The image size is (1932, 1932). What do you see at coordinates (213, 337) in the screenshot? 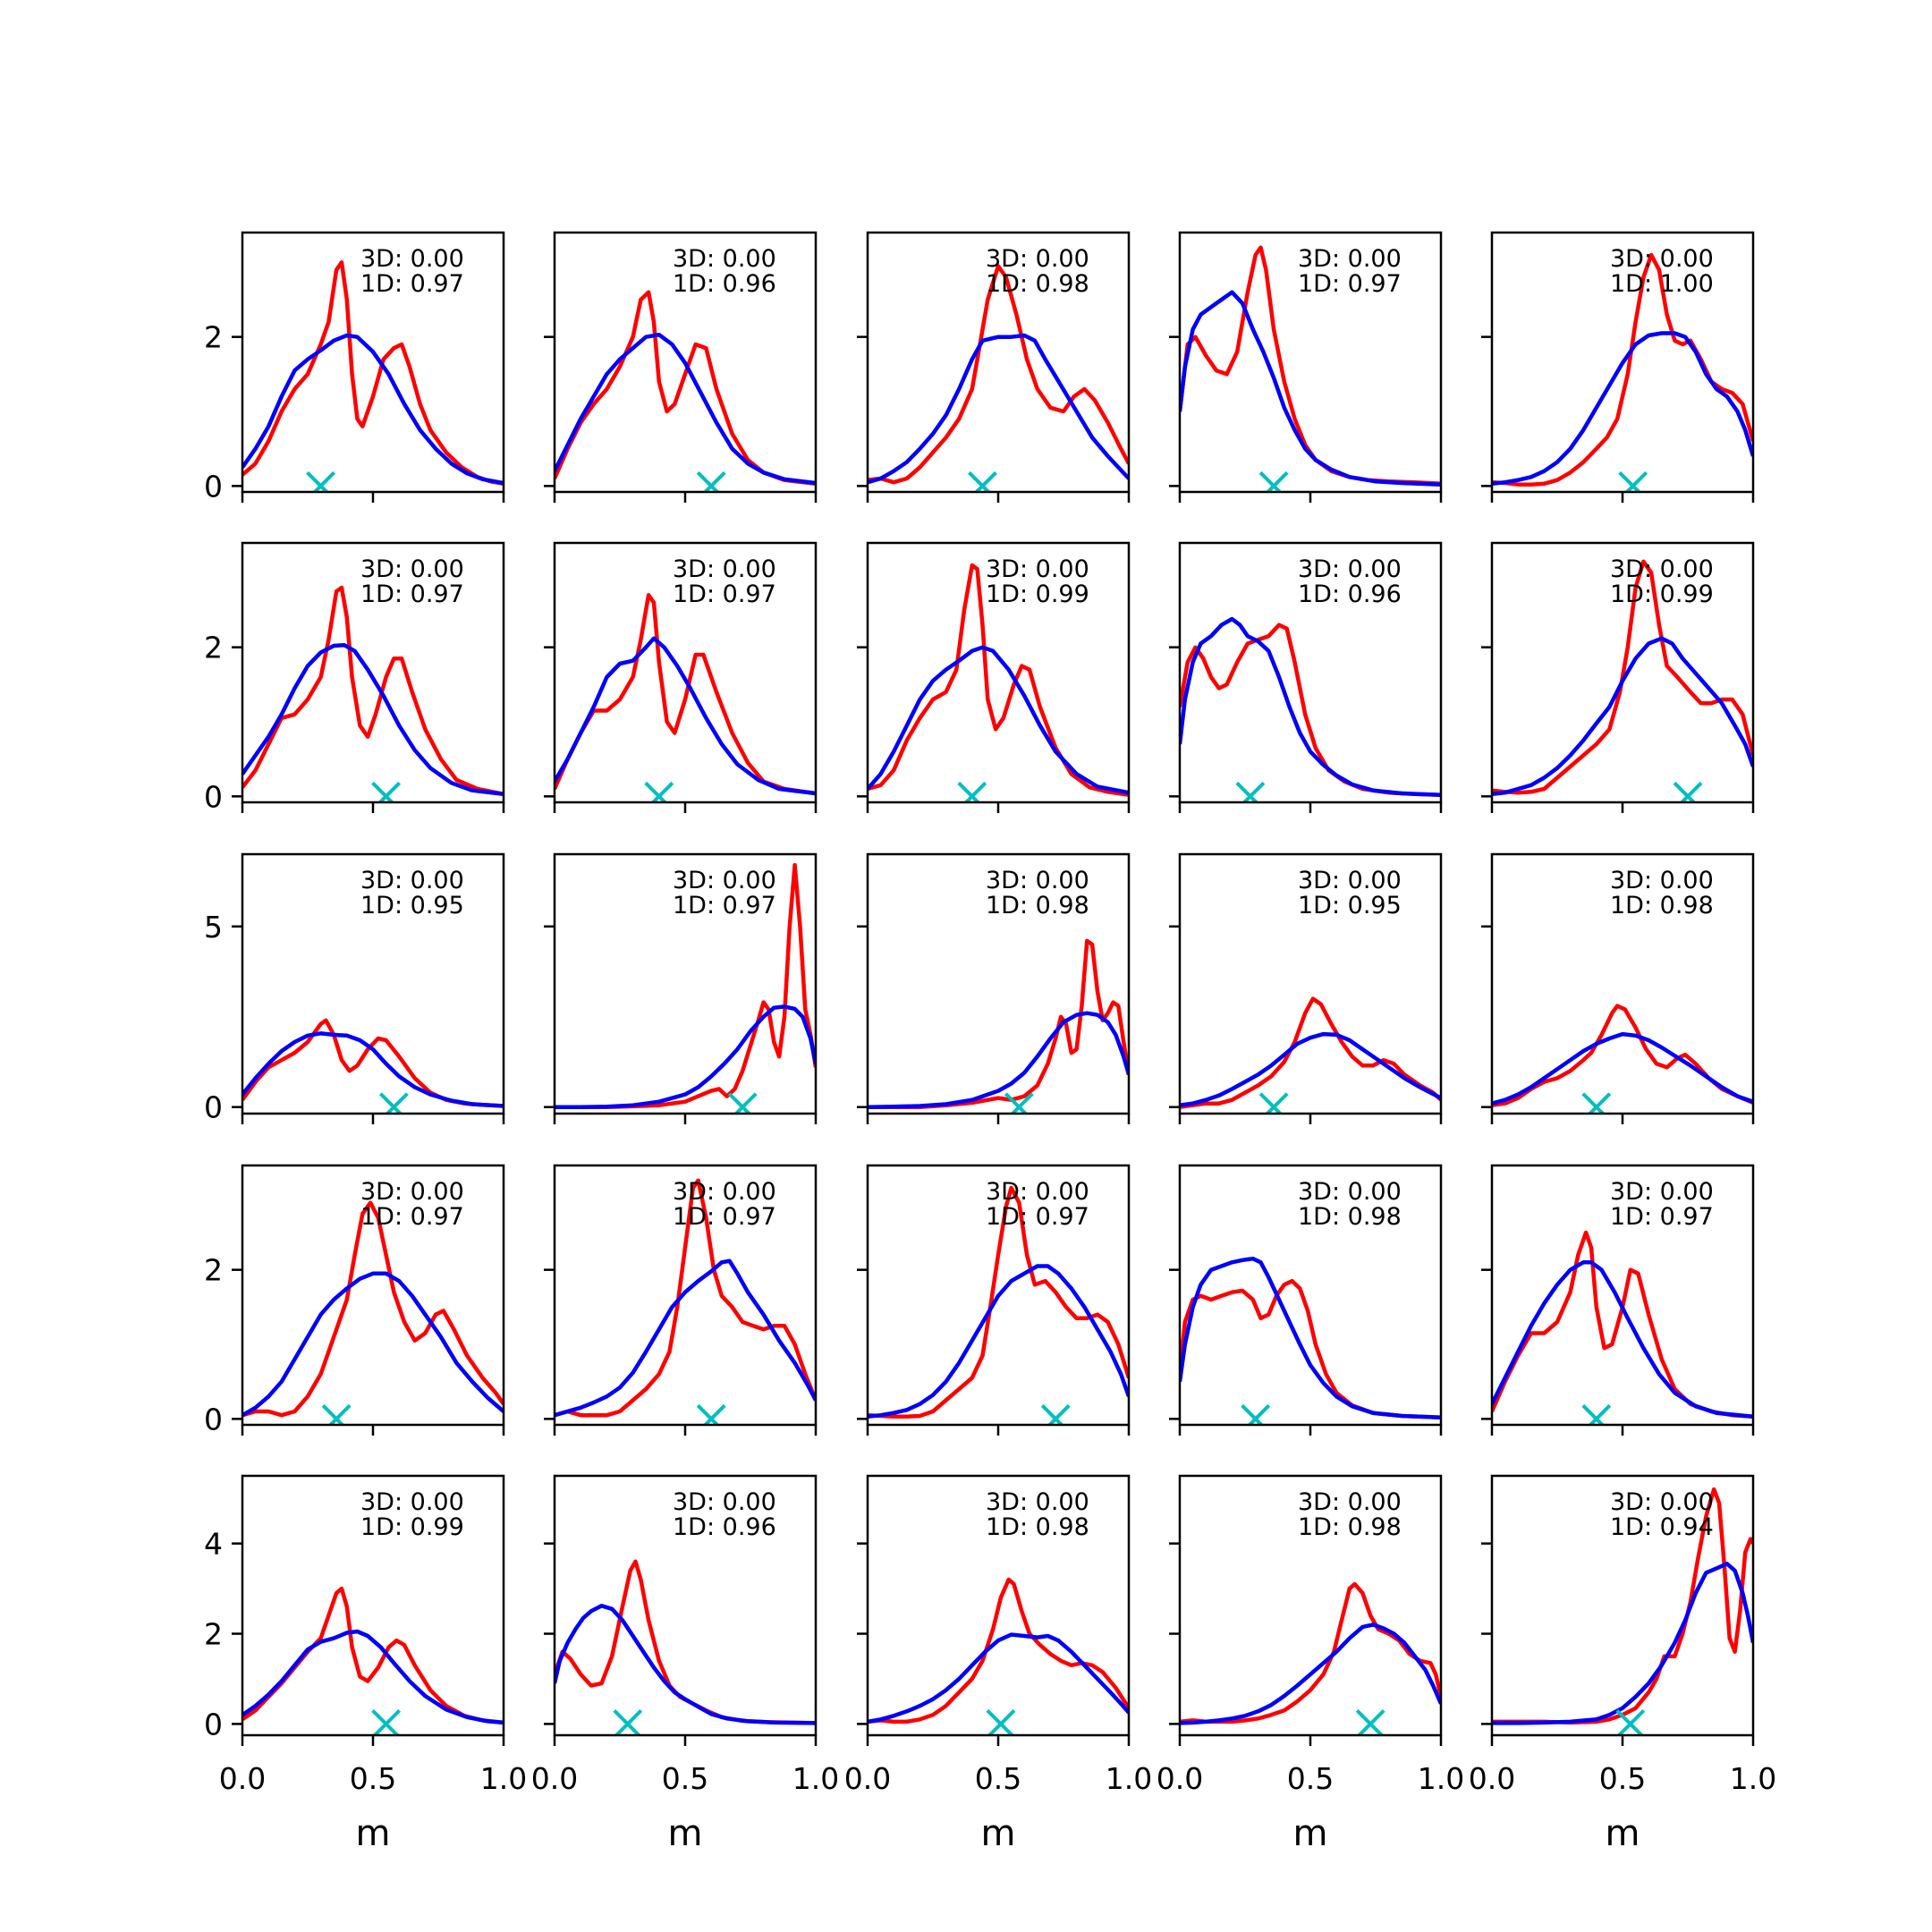
I see `y-tick-label: 2` at bounding box center [213, 337].